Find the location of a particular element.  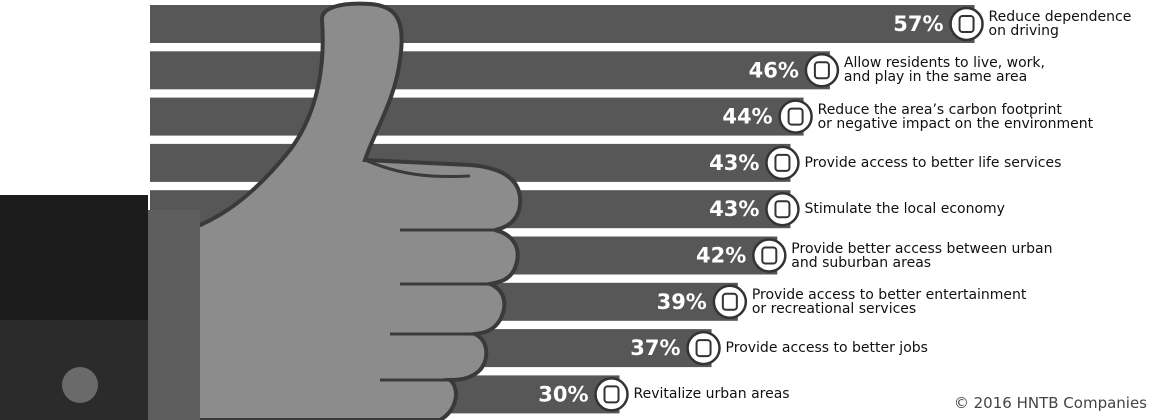

category-label: Provide access to better jobs is located at coordinates (826, 348).